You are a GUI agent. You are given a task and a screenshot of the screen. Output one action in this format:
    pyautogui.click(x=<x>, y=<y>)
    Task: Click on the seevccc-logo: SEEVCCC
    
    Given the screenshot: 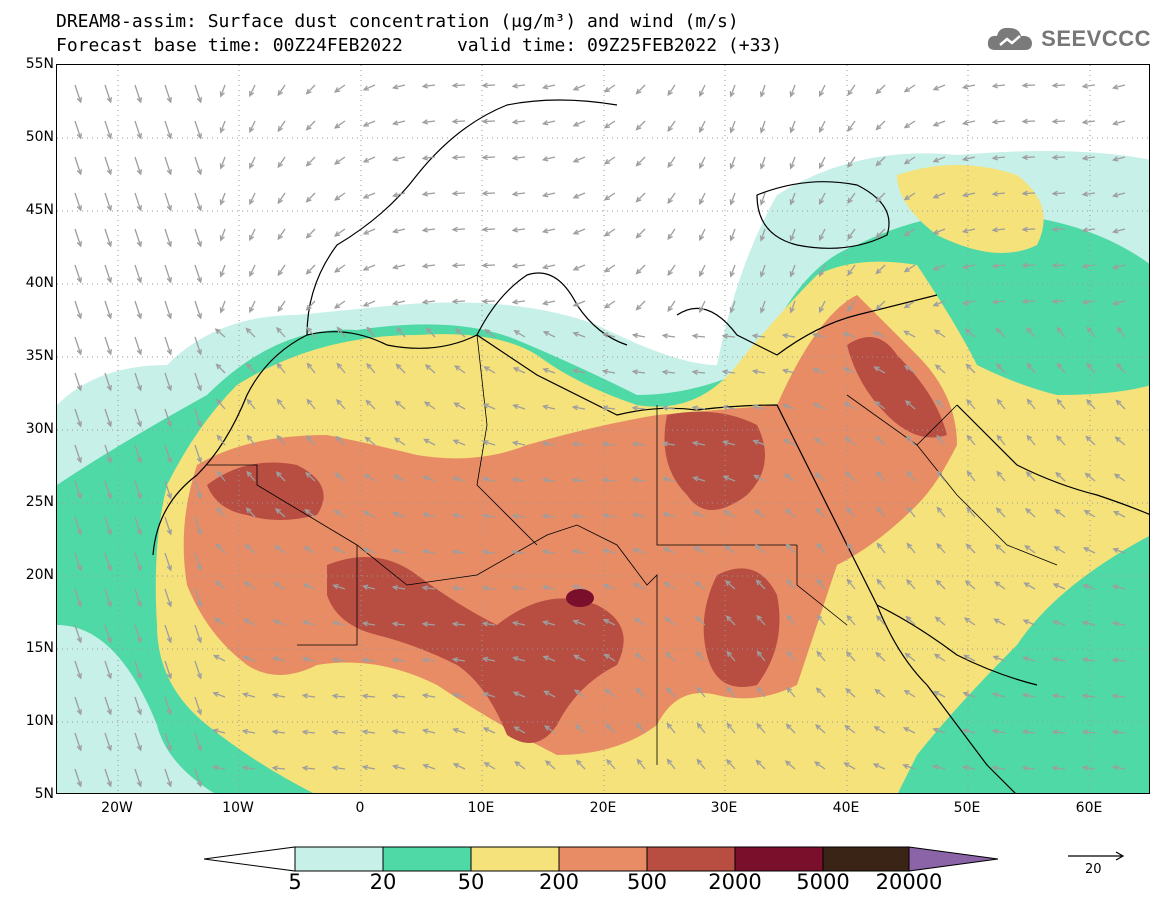 What is the action you would take?
    pyautogui.click(x=1068, y=39)
    